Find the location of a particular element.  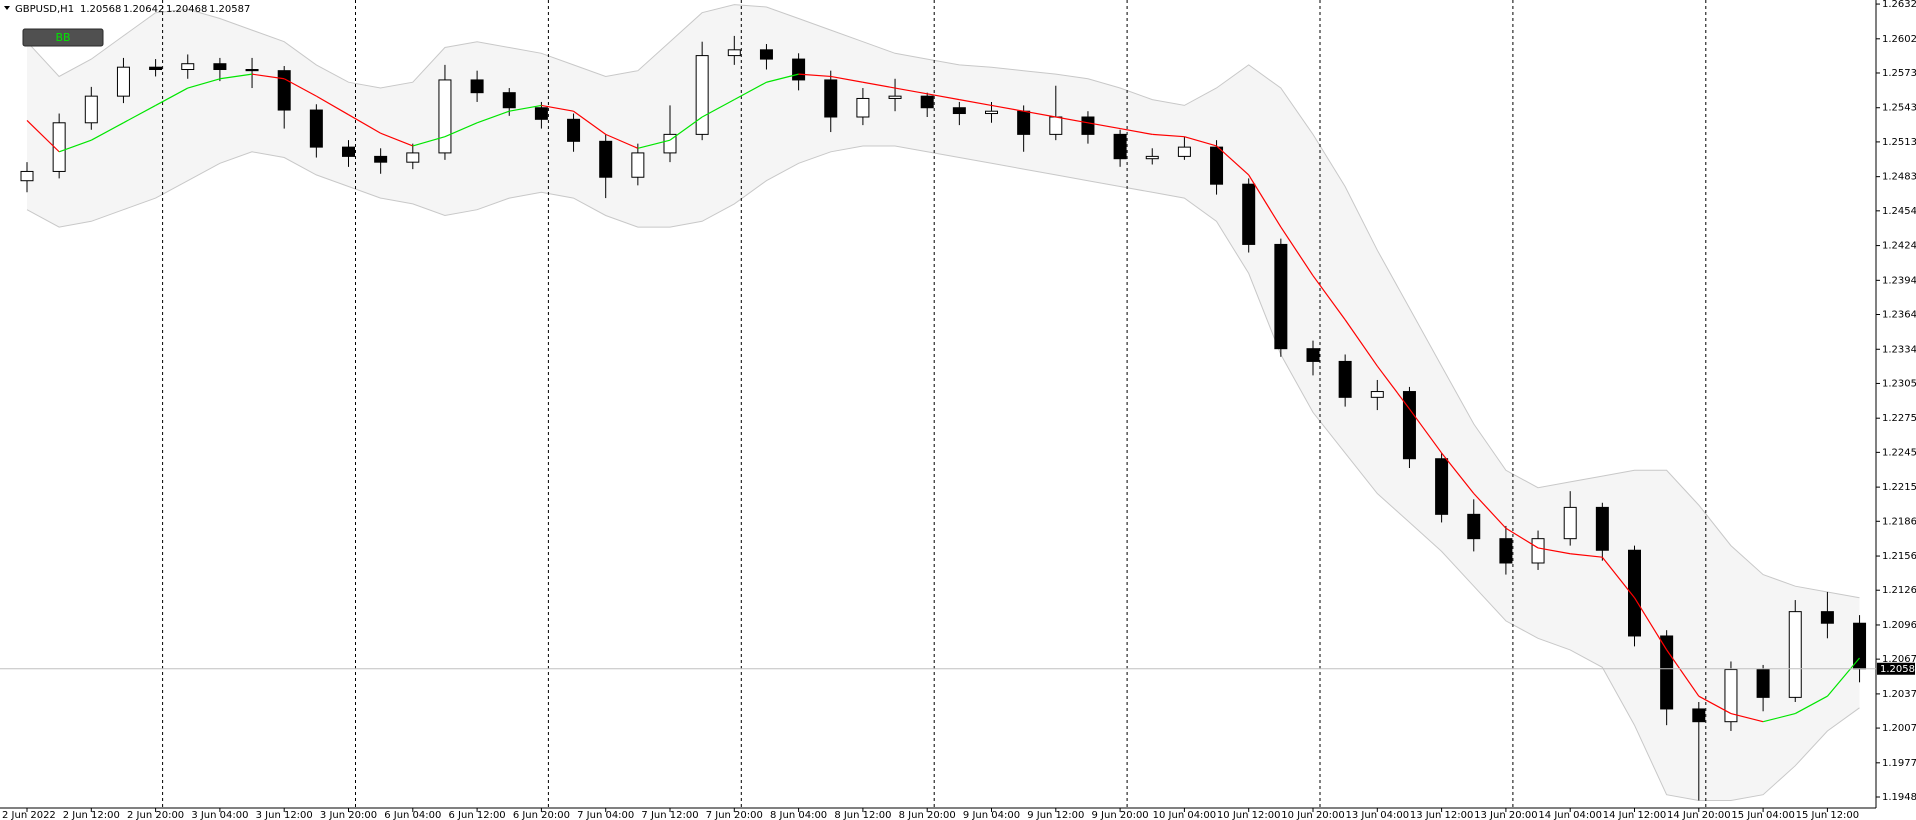

y-tick-label: 1.23645 is located at coordinates (1899, 315).